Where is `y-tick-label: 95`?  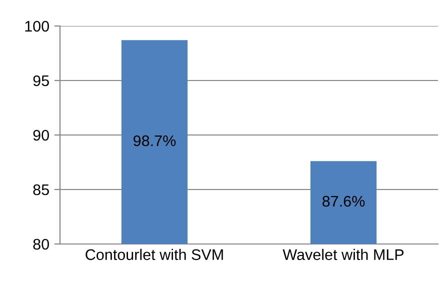 y-tick-label: 95 is located at coordinates (41, 80).